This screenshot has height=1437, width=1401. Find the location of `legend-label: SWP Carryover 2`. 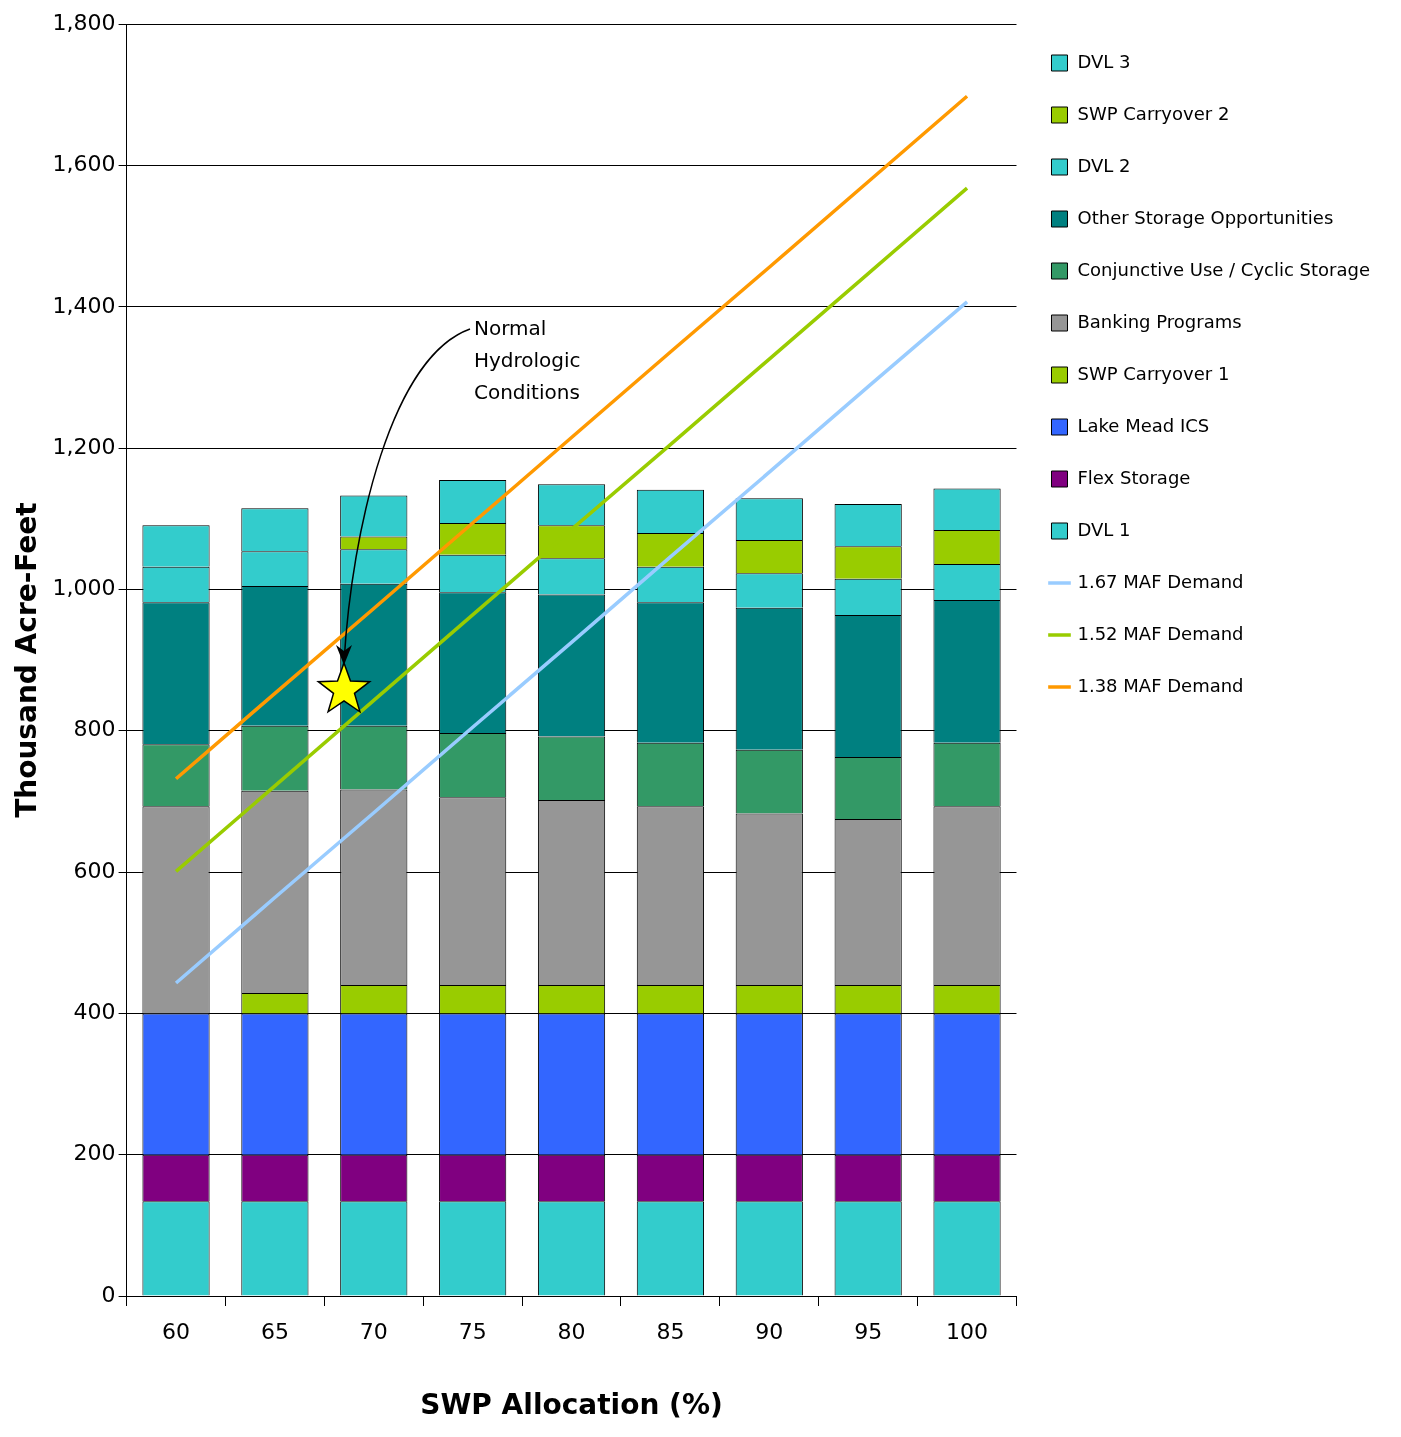

legend-label: SWP Carryover 2 is located at coordinates (1153, 113).